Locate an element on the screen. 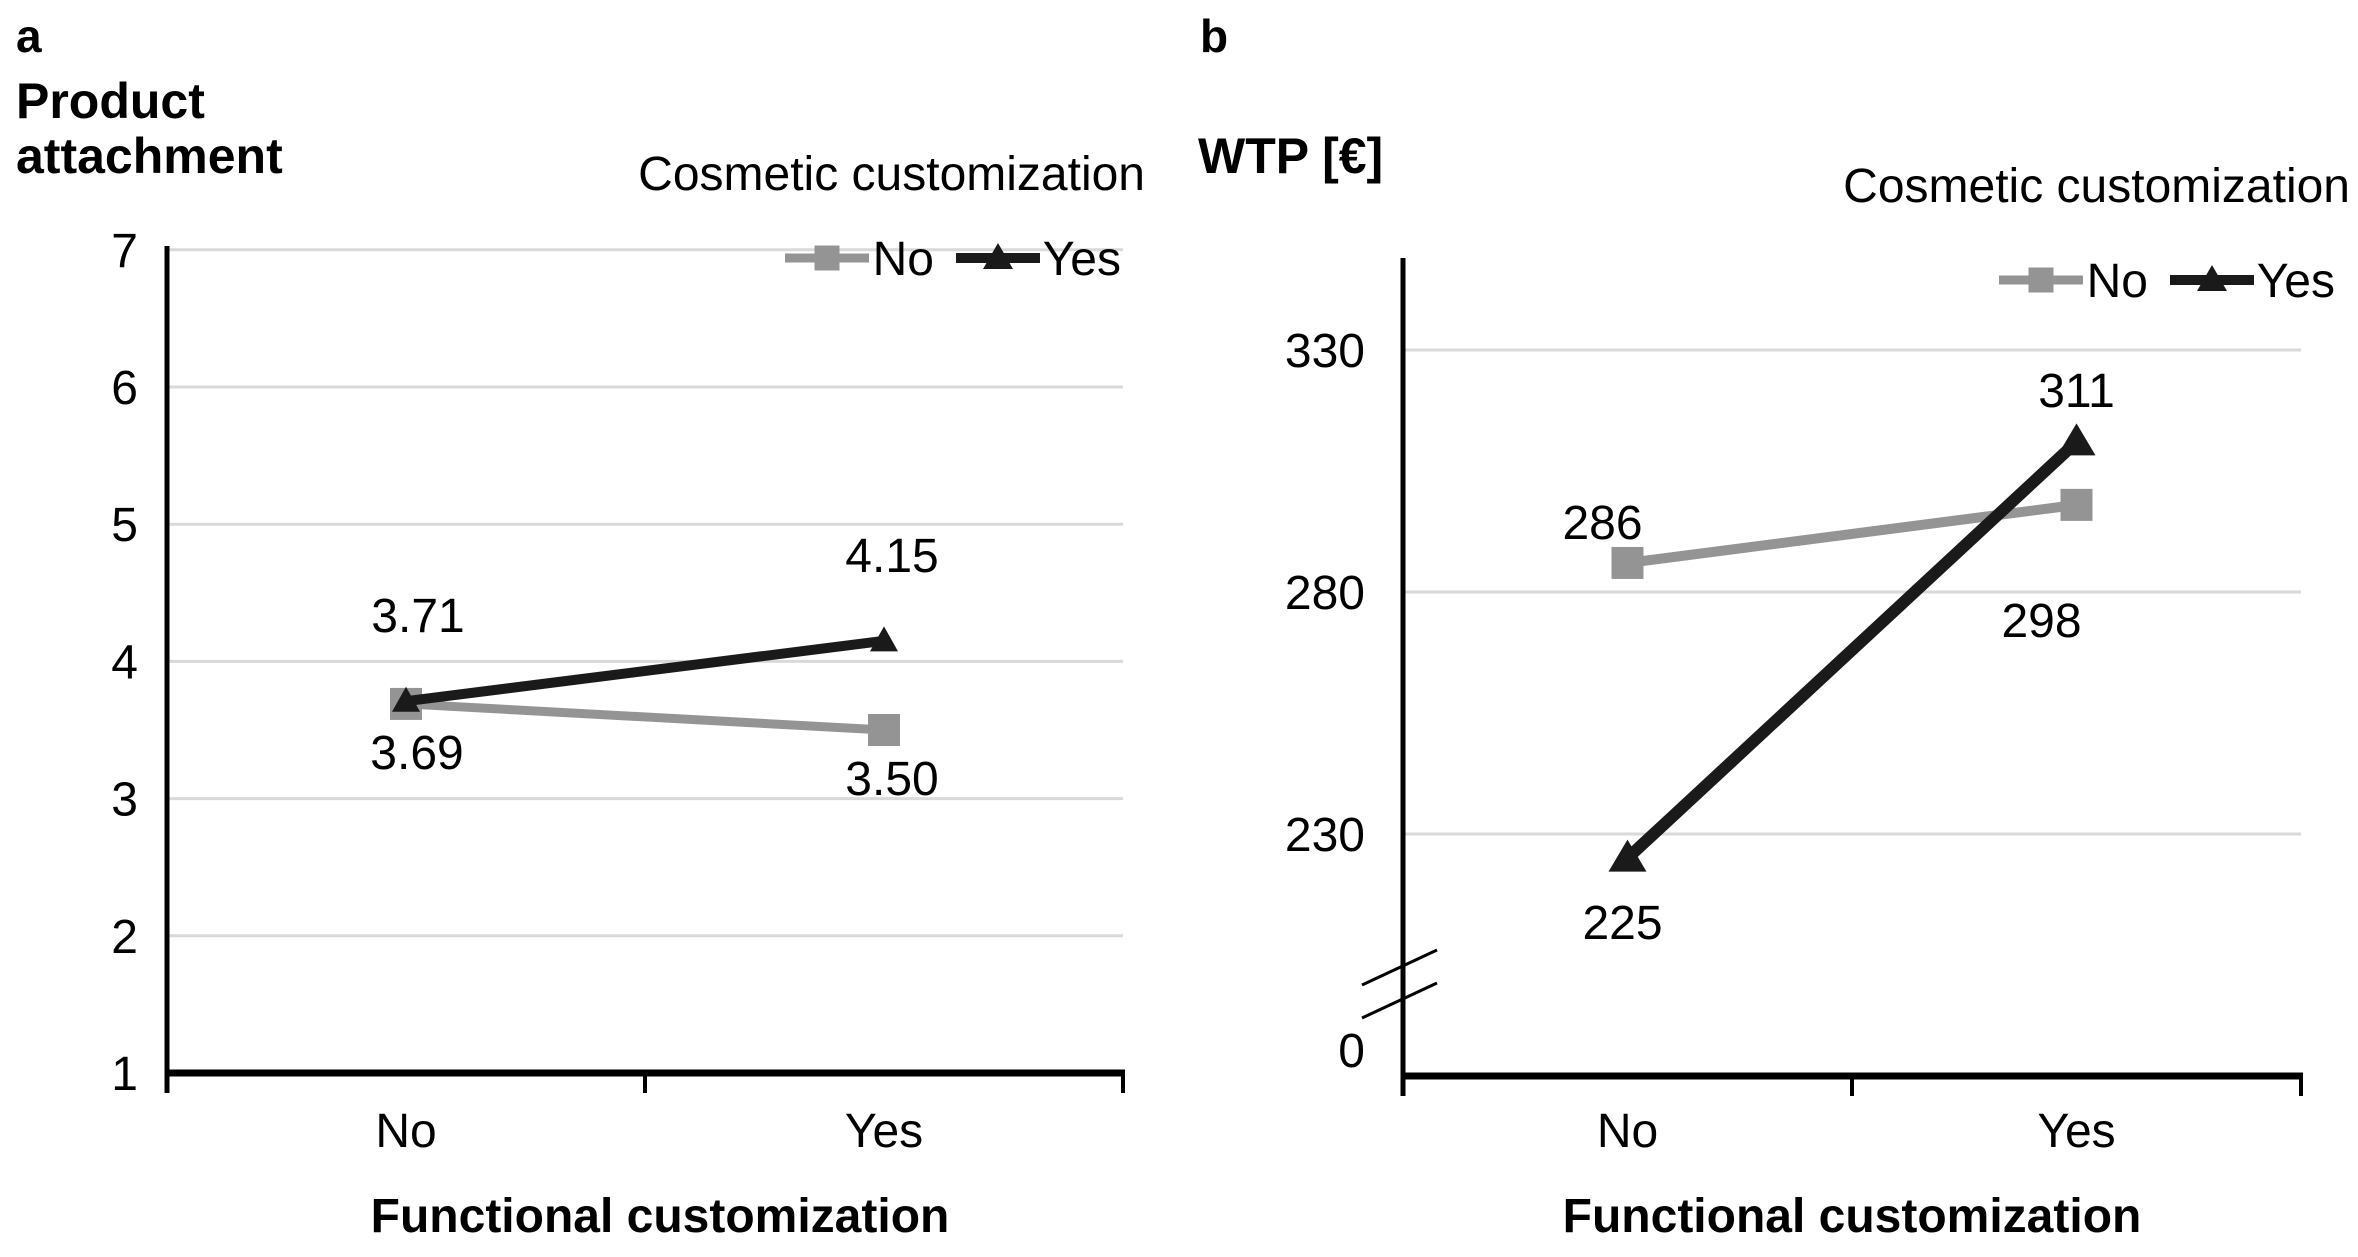 The height and width of the screenshot is (1257, 2358). data-label: 311 is located at coordinates (2076, 391).